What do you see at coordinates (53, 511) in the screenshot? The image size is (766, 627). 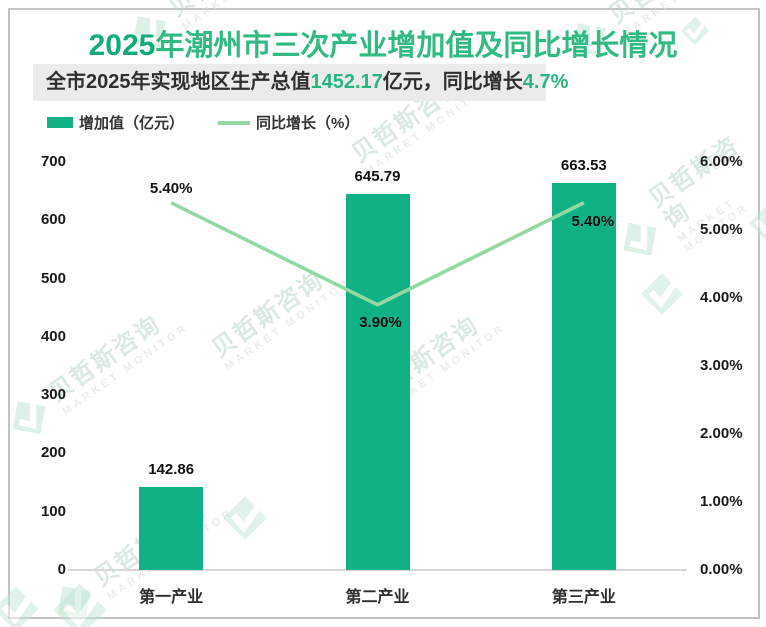 I see `y-axis-left-tick: 100` at bounding box center [53, 511].